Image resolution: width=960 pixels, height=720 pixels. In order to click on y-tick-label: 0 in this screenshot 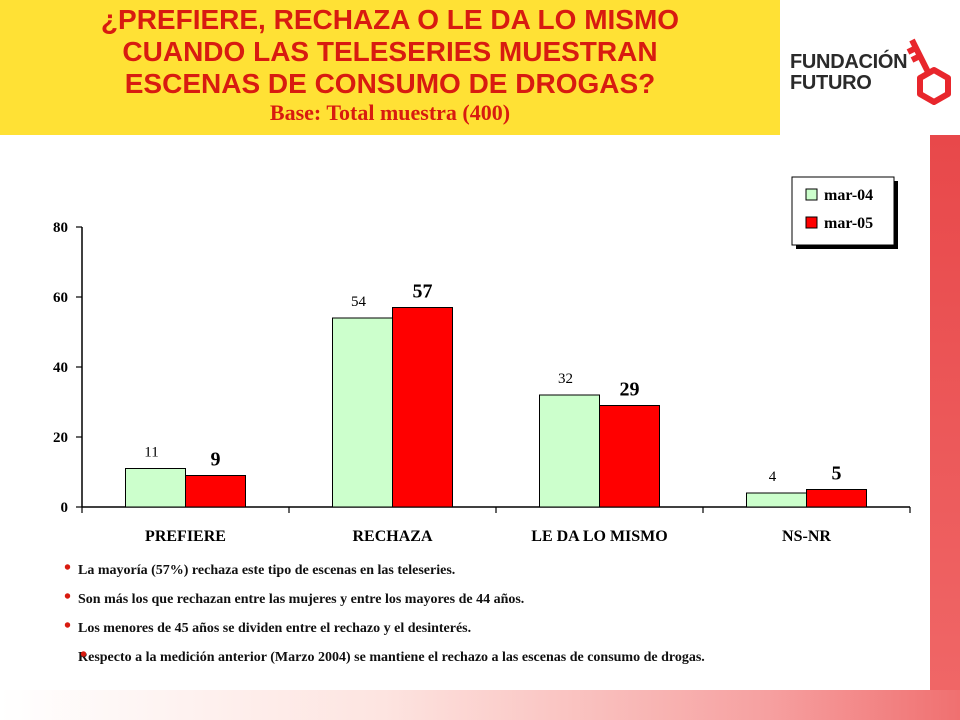, I will do `click(65, 508)`.